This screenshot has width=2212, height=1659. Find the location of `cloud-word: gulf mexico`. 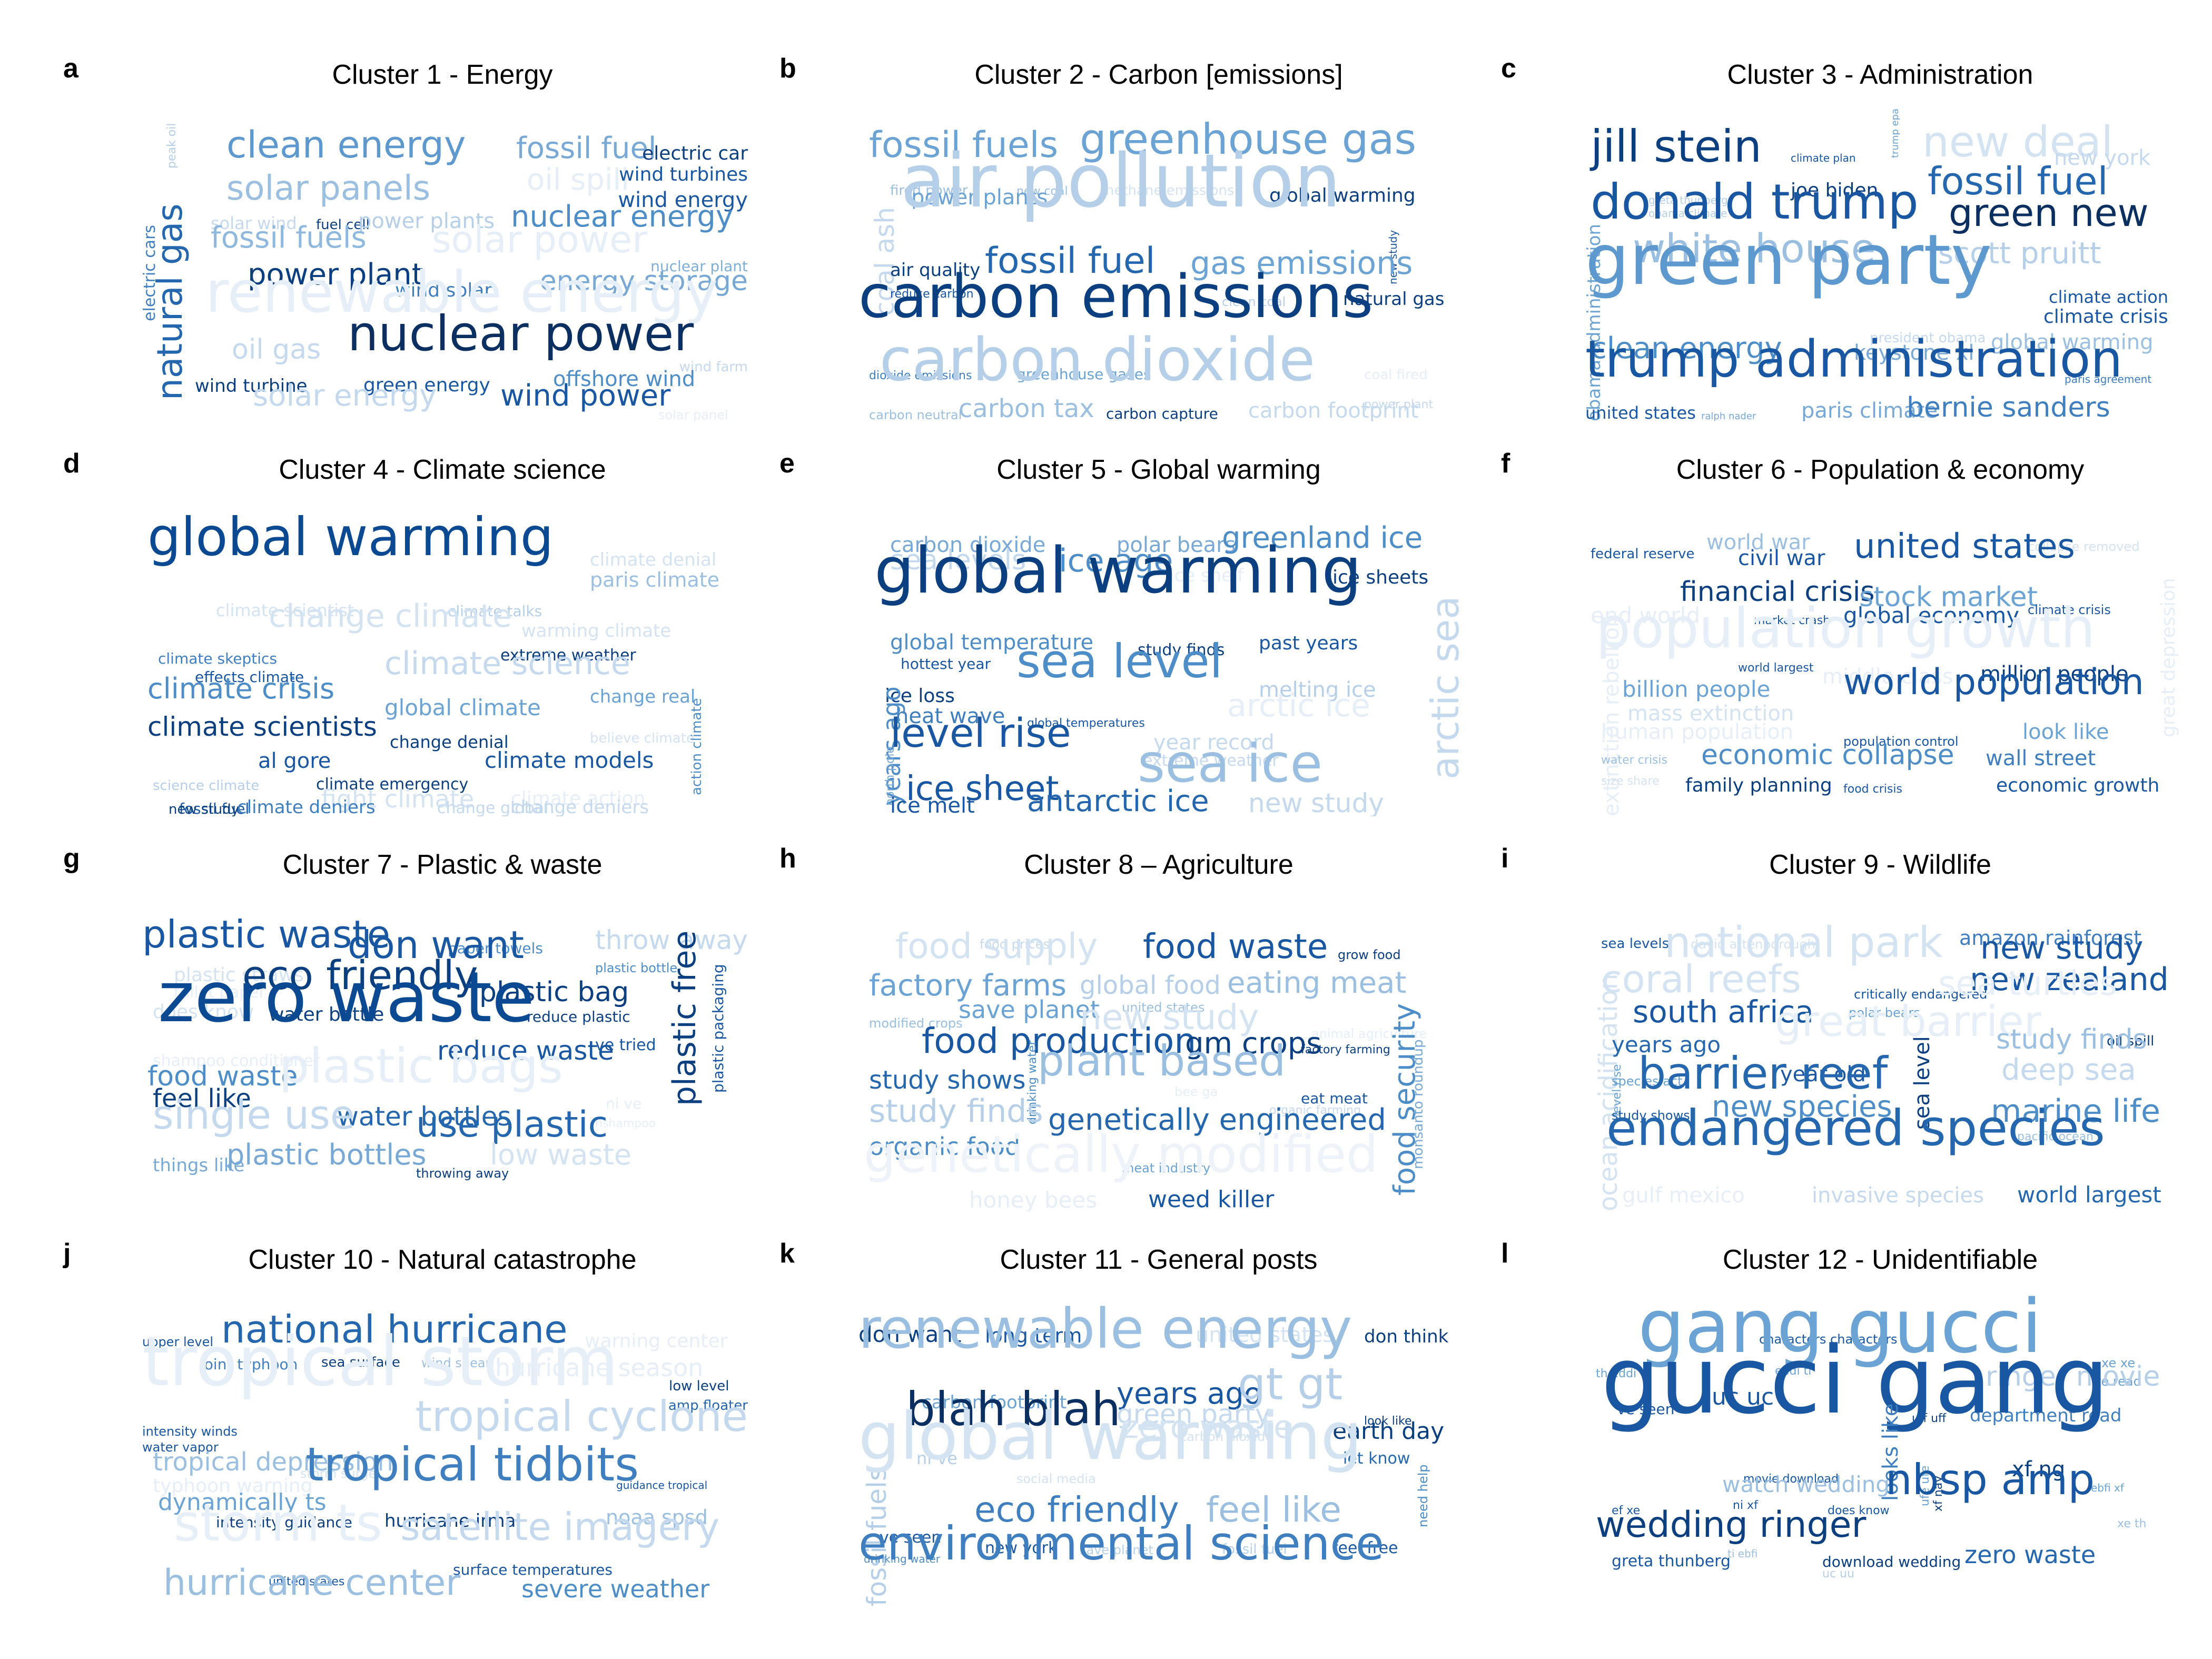

cloud-word: gulf mexico is located at coordinates (1683, 1195).